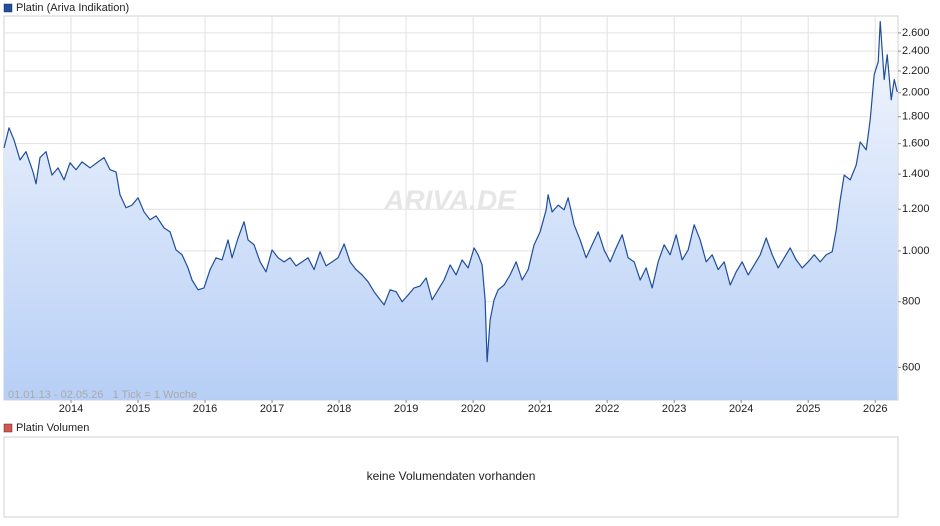  Describe the element at coordinates (916, 33) in the screenshot. I see `y-tick-label: 2.600` at that location.